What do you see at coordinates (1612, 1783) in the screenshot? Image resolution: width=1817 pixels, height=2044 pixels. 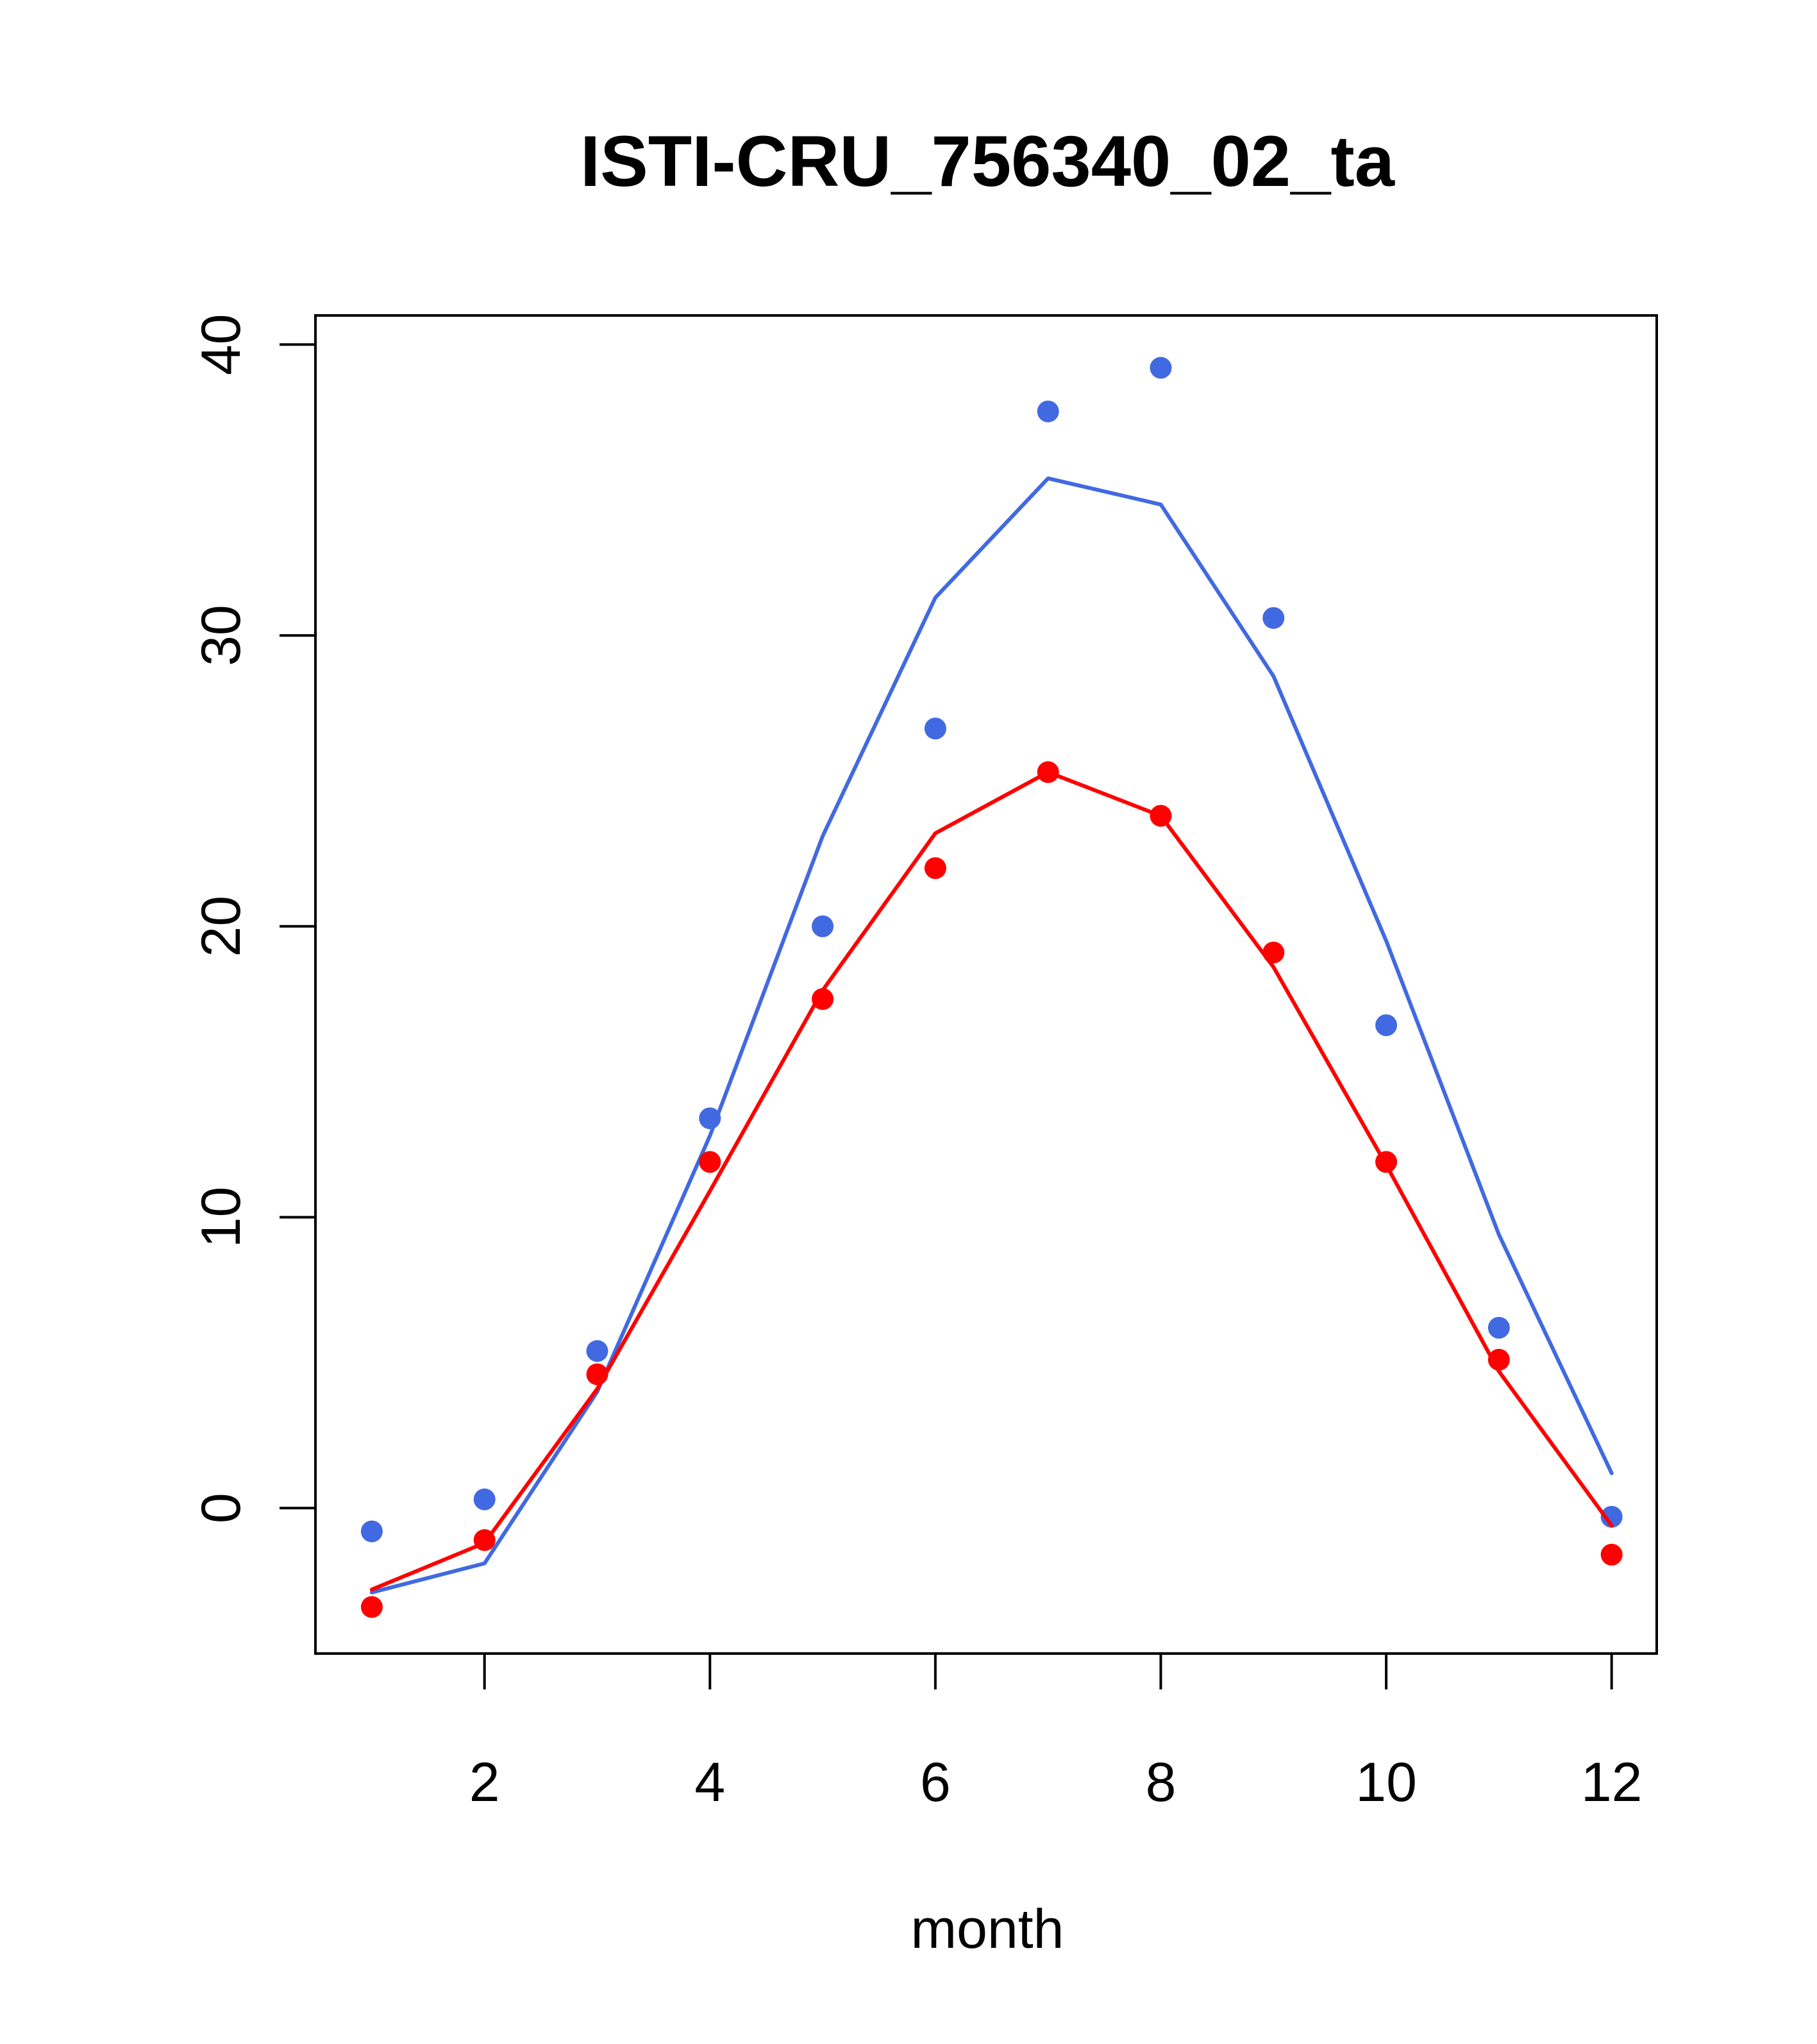 I see `x-tick-label-5: 12` at bounding box center [1612, 1783].